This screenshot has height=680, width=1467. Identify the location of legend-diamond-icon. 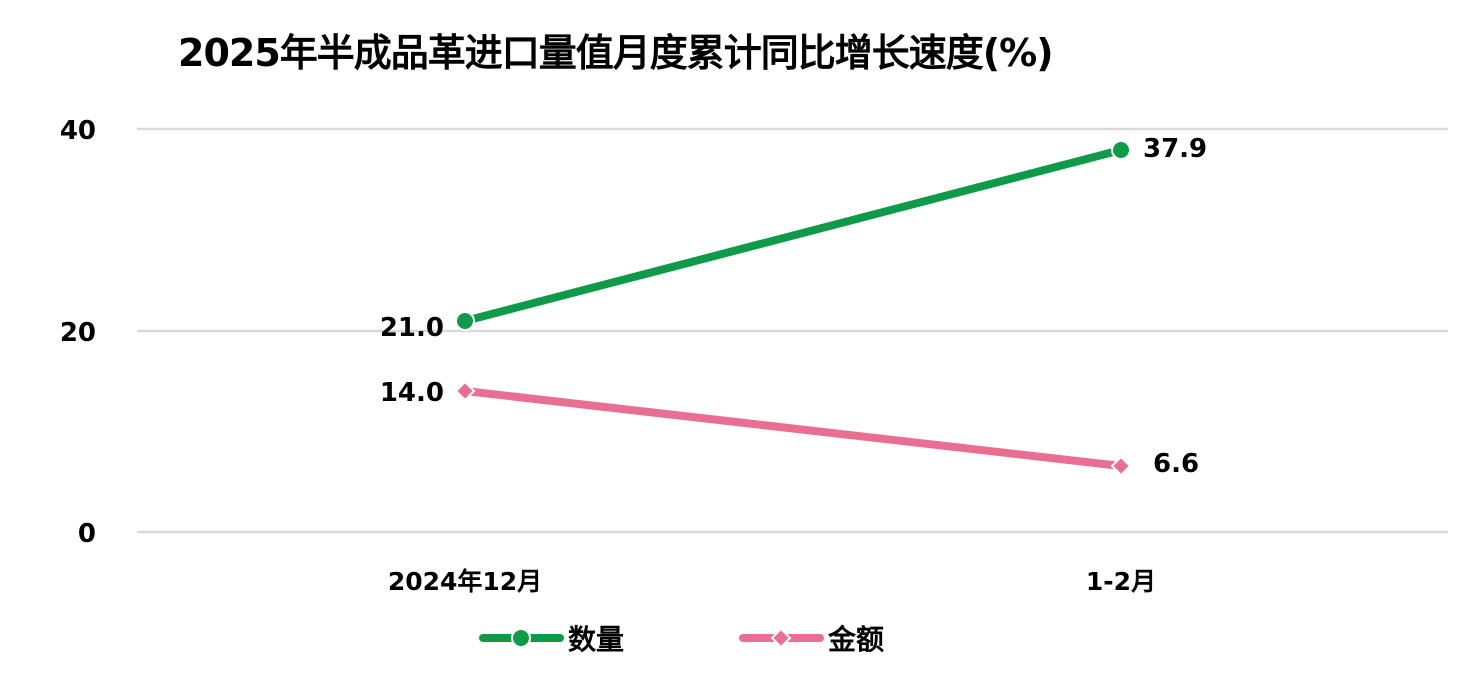
(781, 638).